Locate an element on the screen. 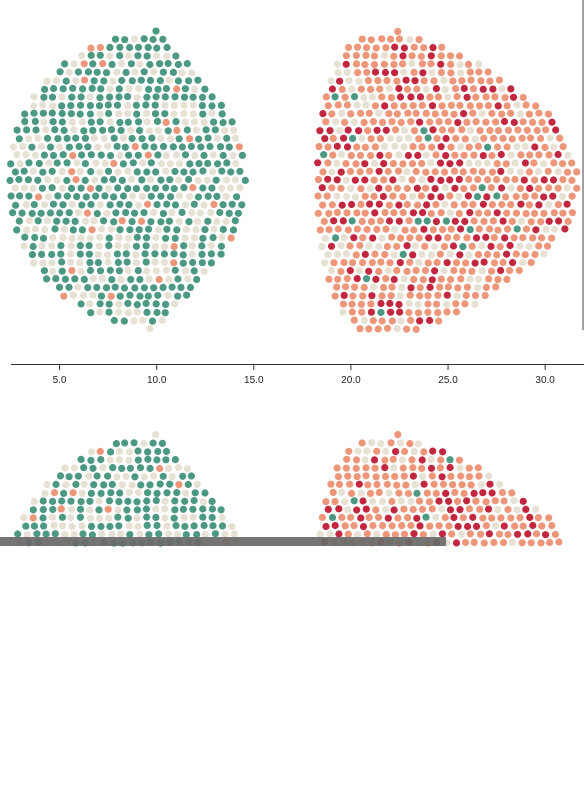 The height and width of the screenshot is (800, 584). horizontal-scrollbar is located at coordinates (223, 541).